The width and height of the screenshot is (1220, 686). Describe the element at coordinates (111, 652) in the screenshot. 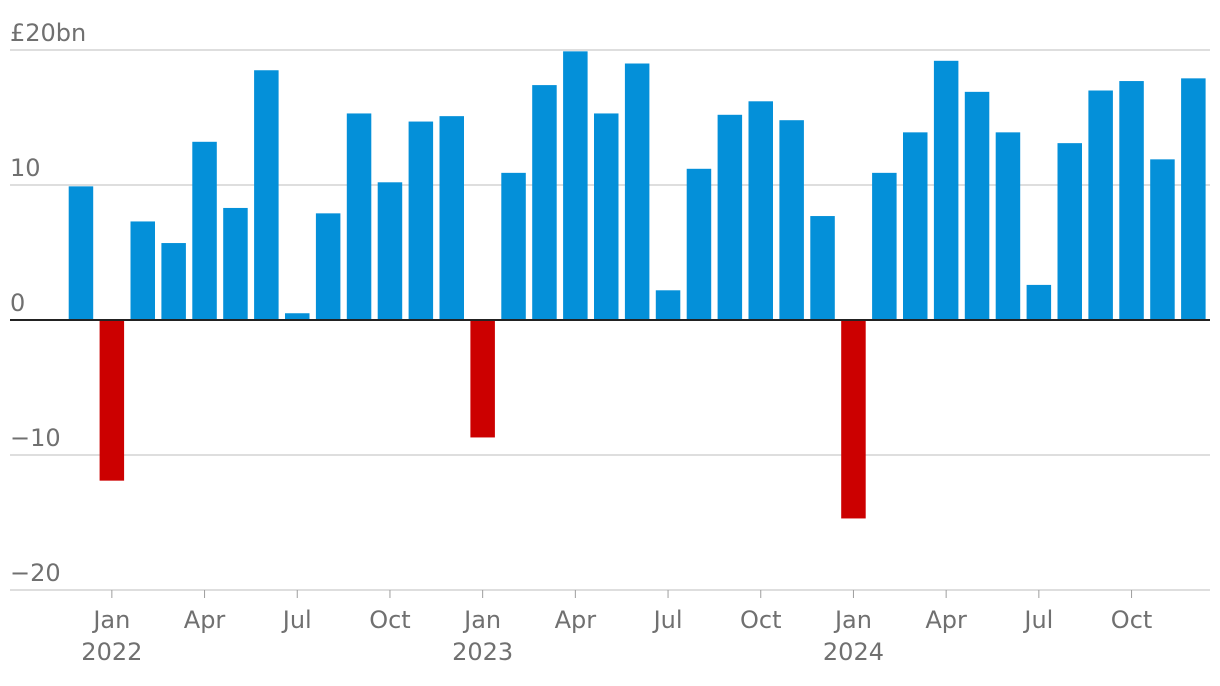

I see `x-year-label: 2022` at that location.